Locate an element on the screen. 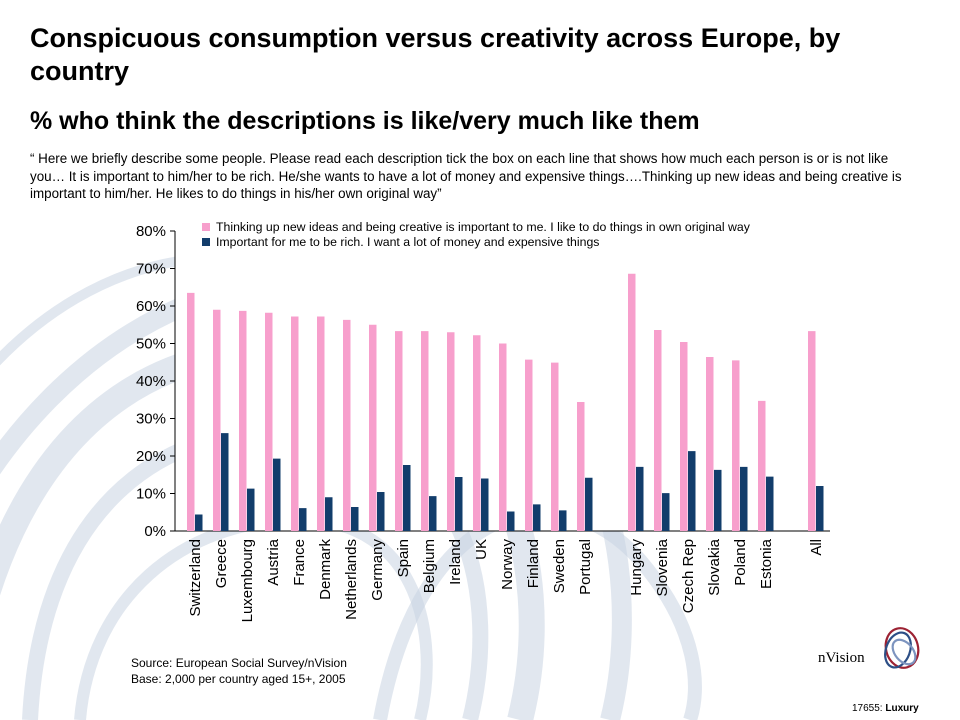 This screenshot has width=960, height=720. x-tick-label: All is located at coordinates (816, 547).